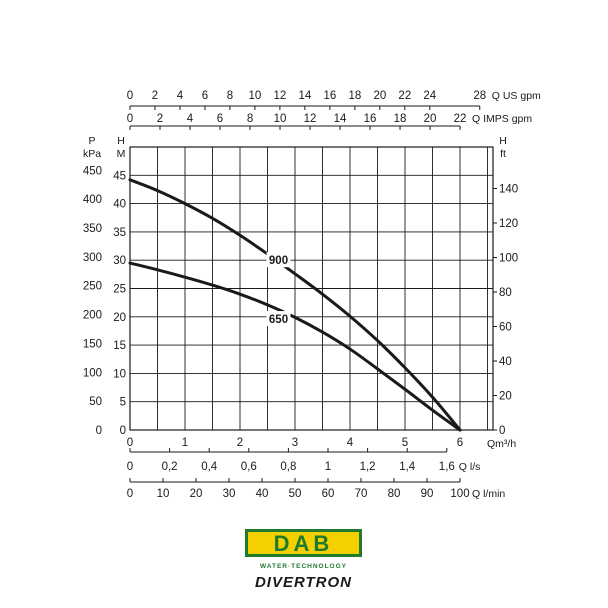 The image size is (608, 608). I want to click on kpa-tick-label: 250, so click(92, 287).